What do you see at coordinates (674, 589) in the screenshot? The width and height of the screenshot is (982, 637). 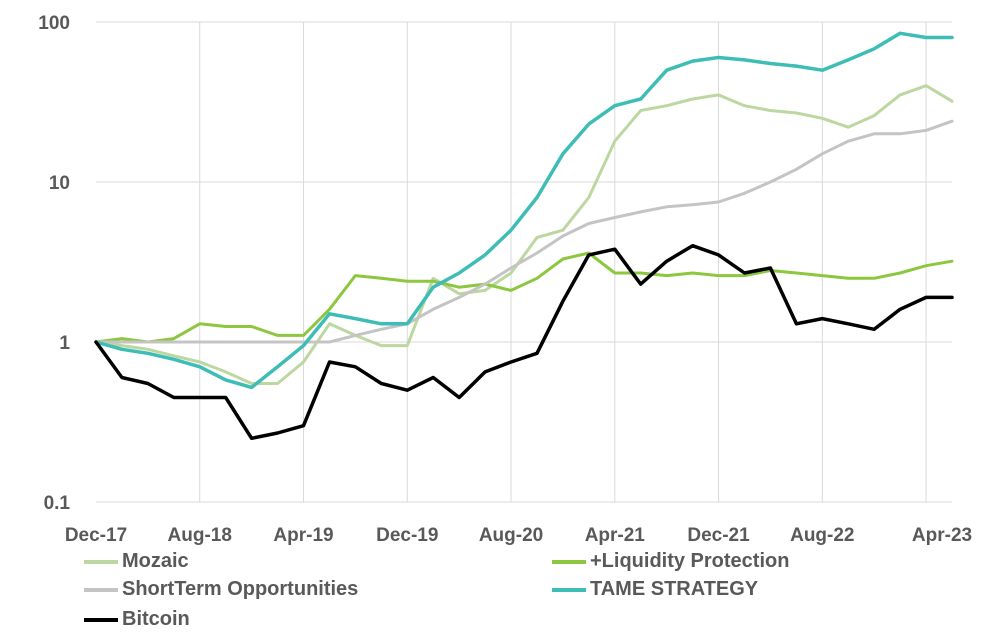 I see `legend-label: TAME STRATEGY` at bounding box center [674, 589].